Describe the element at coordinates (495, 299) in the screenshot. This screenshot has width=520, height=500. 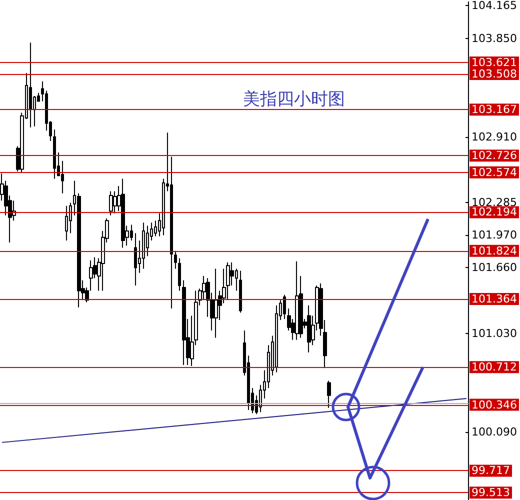
I see `ref-line-label: 101.364` at that location.